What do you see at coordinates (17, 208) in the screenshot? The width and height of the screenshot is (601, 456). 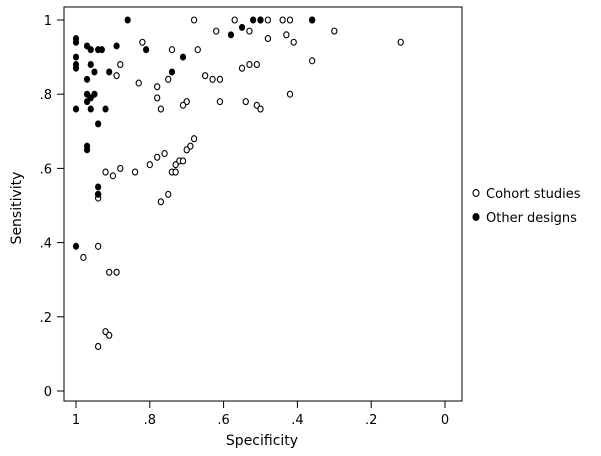 I see `y-axis-title: Sensitivity` at bounding box center [17, 208].